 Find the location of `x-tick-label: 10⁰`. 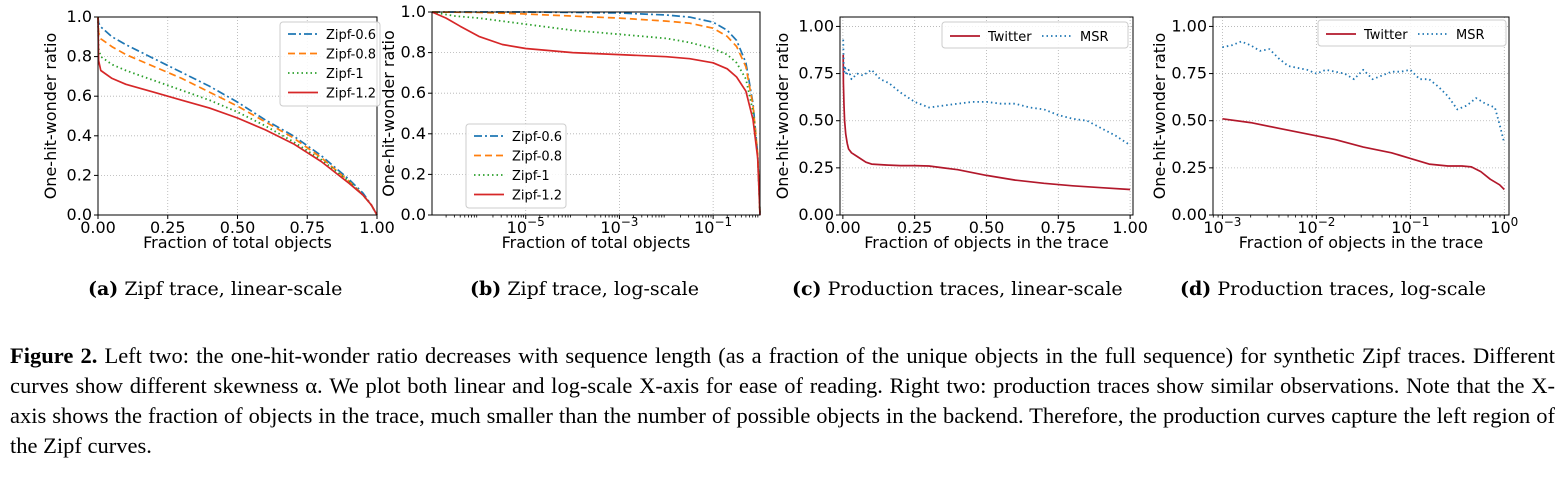

x-tick-label: 10⁰ is located at coordinates (1504, 226).